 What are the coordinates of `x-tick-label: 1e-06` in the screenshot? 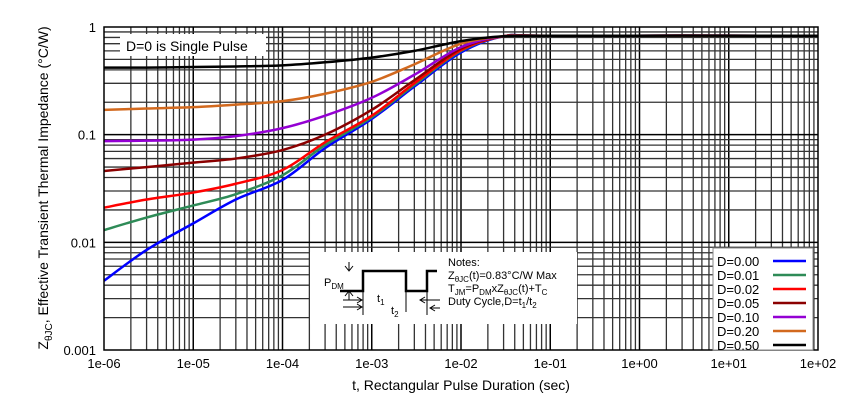 It's located at (103, 363).